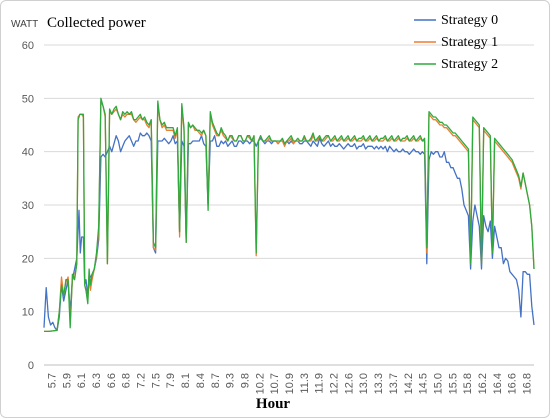 The width and height of the screenshot is (550, 418). What do you see at coordinates (335, 383) in the screenshot?
I see `x-tick-label: 12.2` at bounding box center [335, 383].